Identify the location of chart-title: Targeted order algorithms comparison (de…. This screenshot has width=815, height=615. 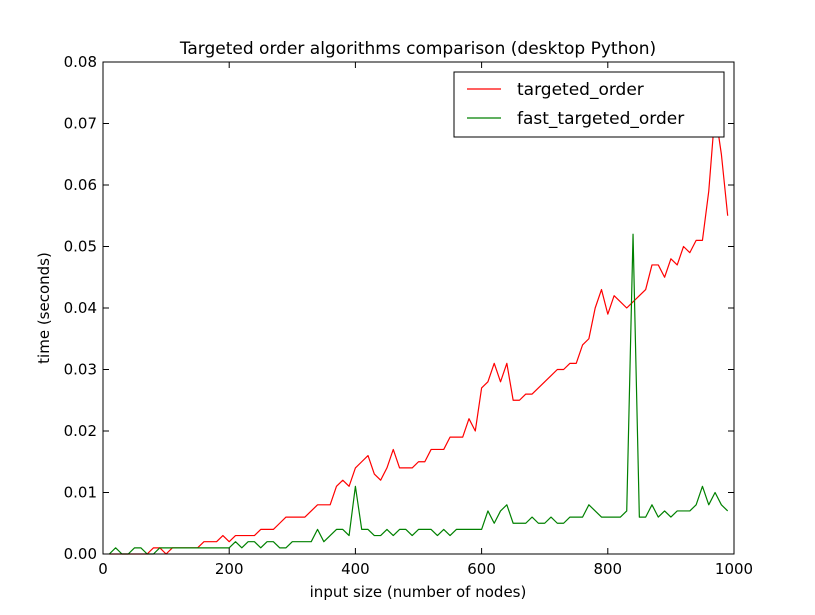
(417, 49).